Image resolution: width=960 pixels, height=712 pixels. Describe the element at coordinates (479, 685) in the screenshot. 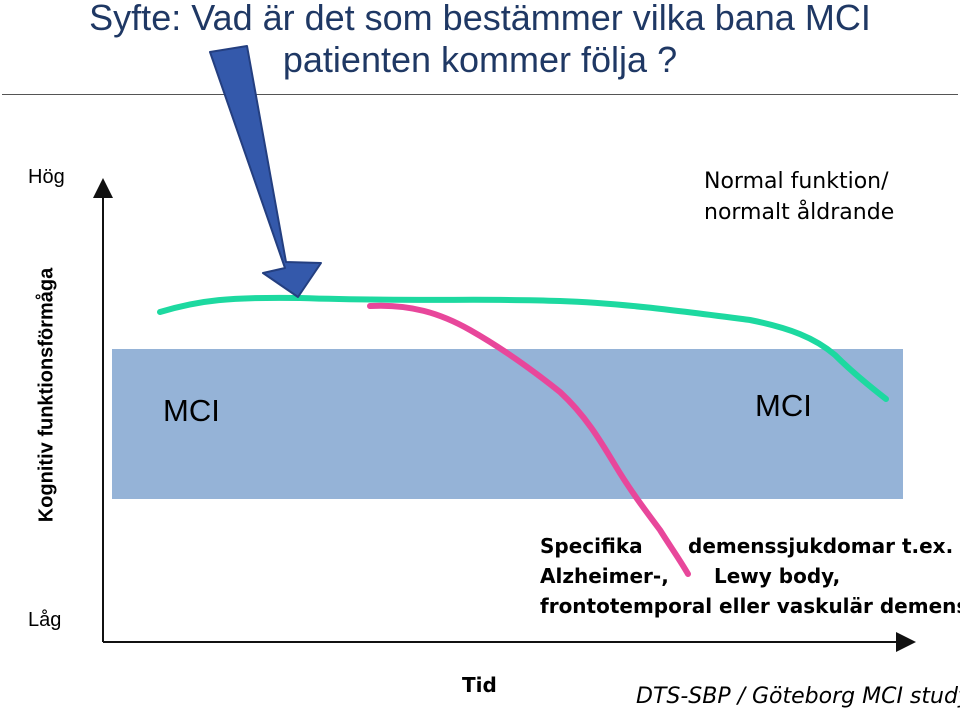

I see `x-axis-label: Tid` at that location.